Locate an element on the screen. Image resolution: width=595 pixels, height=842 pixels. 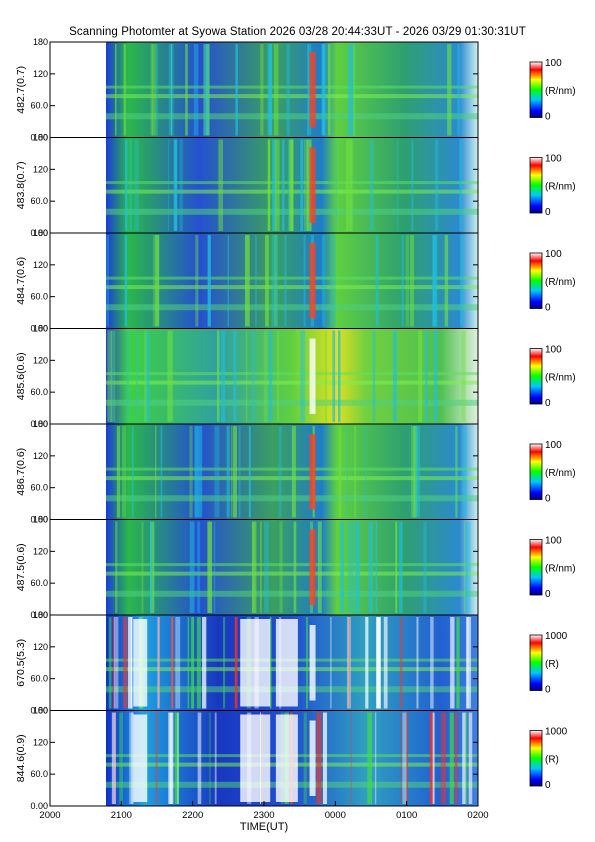
x-tick-label: 0200 is located at coordinates (477, 815).